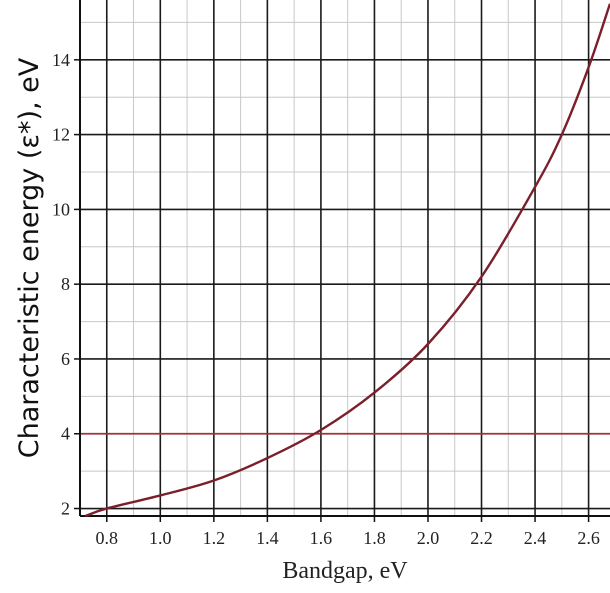 This screenshot has width=610, height=593. What do you see at coordinates (374, 538) in the screenshot?
I see `x-tick-label: 1.8` at bounding box center [374, 538].